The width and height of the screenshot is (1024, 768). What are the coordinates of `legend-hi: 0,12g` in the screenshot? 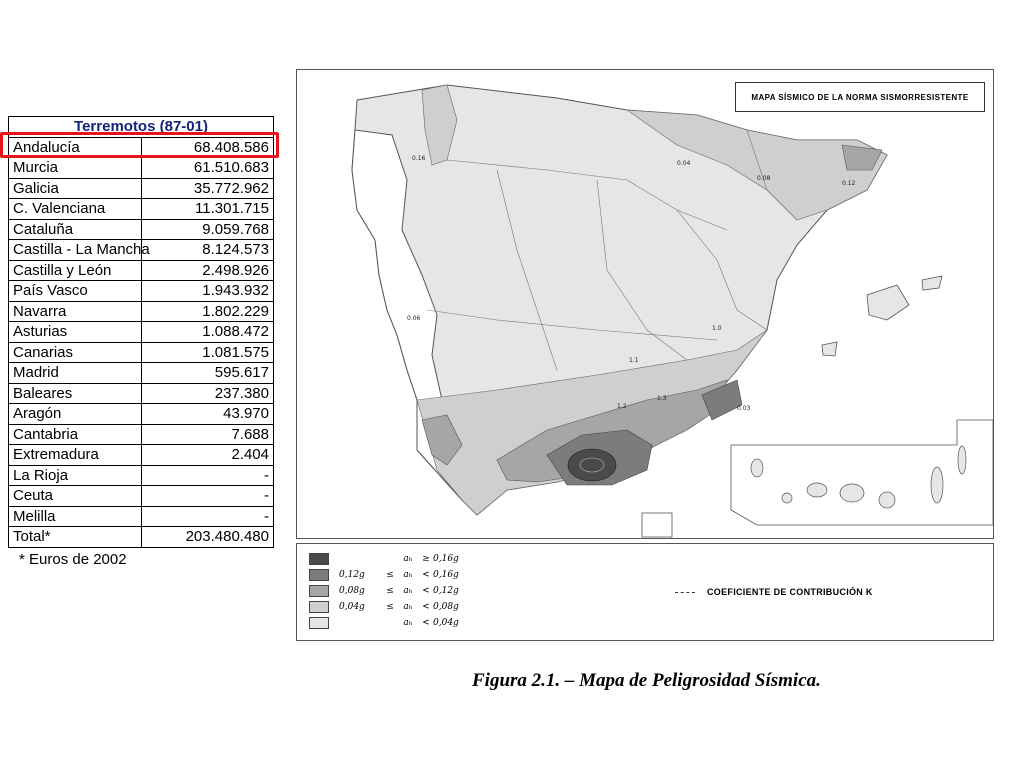 It's located at (446, 591).